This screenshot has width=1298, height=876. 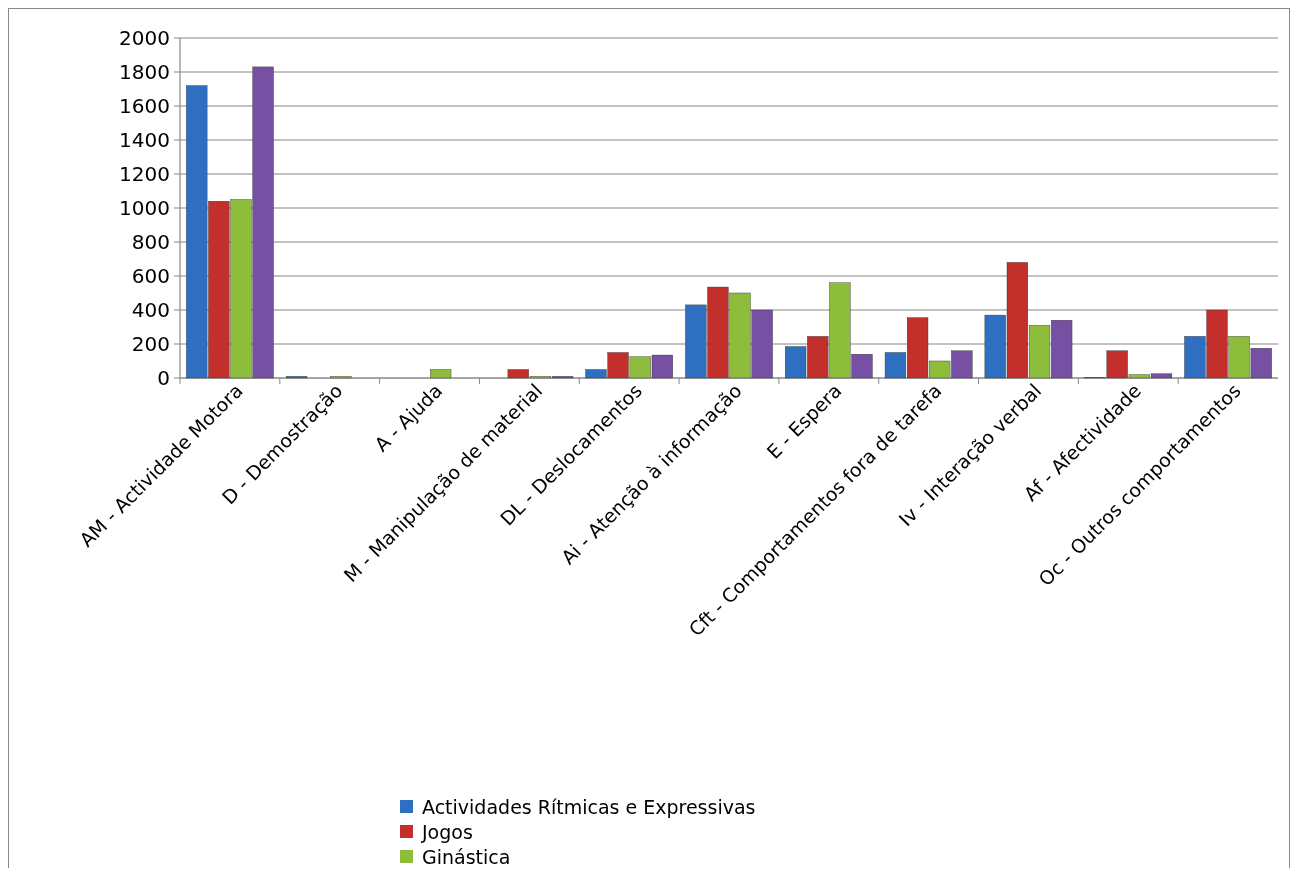 What do you see at coordinates (144, 72) in the screenshot?
I see `y-tick-label: 1800` at bounding box center [144, 72].